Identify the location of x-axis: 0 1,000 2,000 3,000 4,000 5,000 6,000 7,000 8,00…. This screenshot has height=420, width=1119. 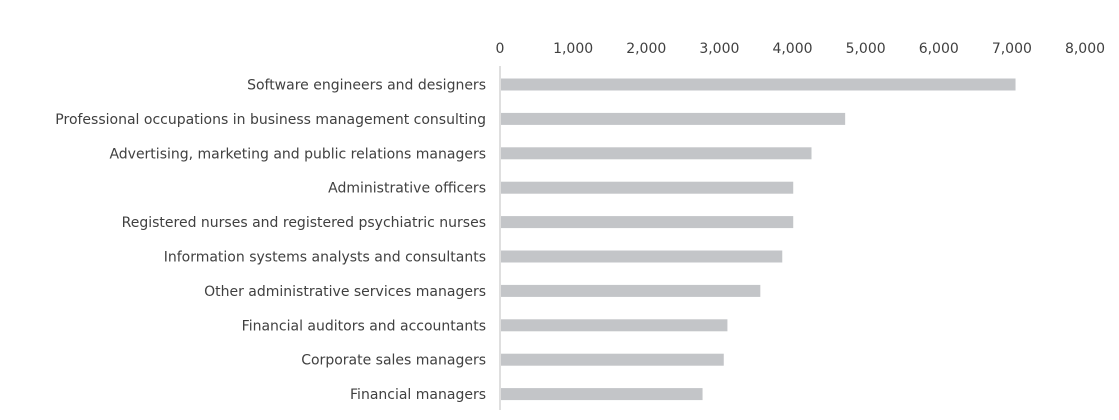
(801, 49).